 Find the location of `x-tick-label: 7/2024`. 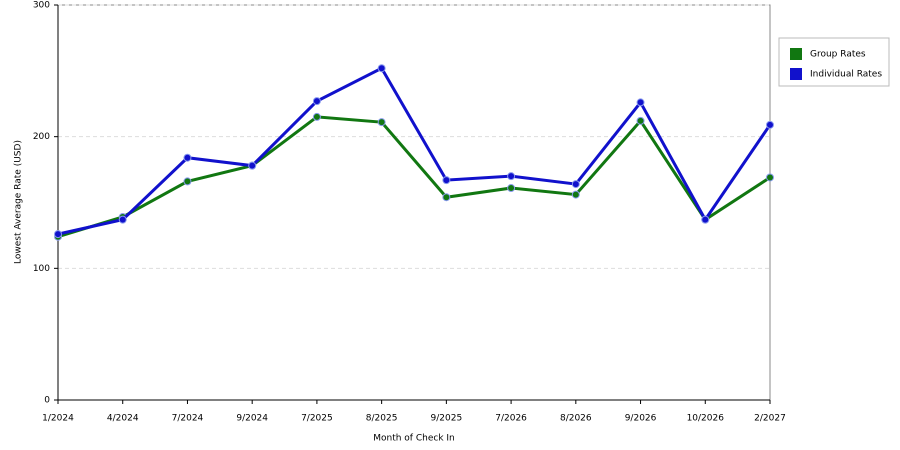

x-tick-label: 7/2024 is located at coordinates (188, 419).